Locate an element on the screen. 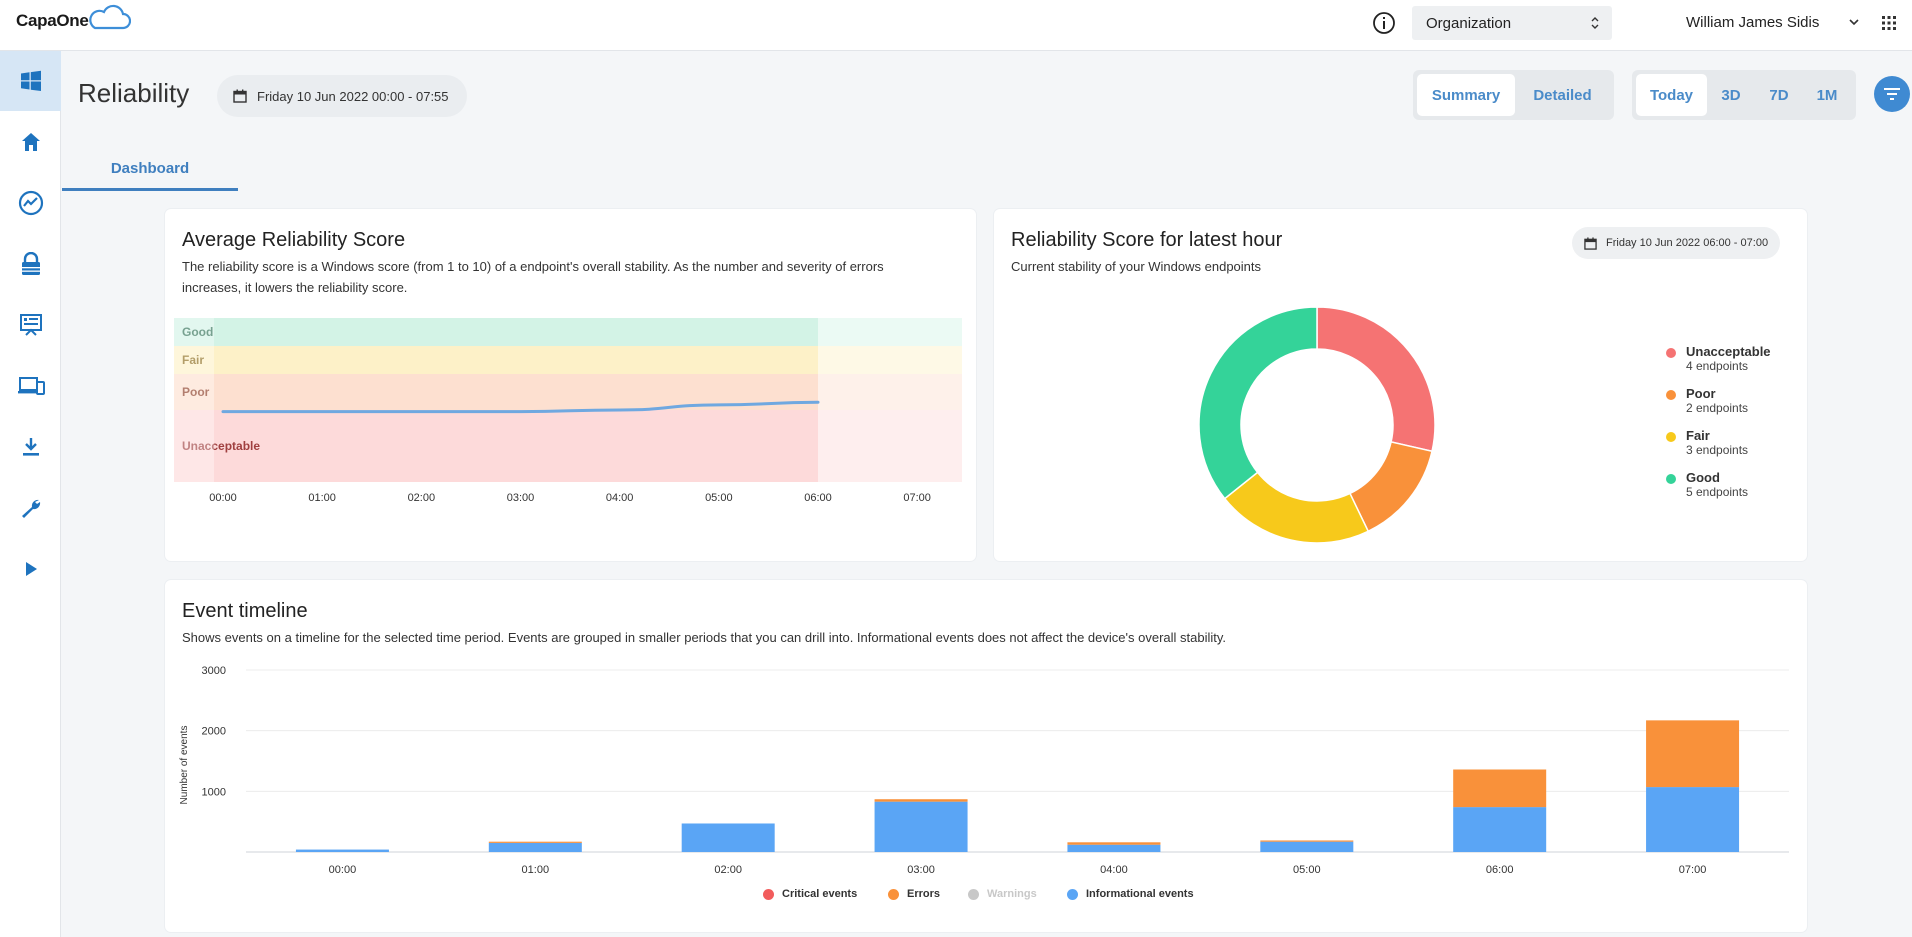 This screenshot has width=1912, height=937. view-toggle: Summary Detailed is located at coordinates (1513, 95).